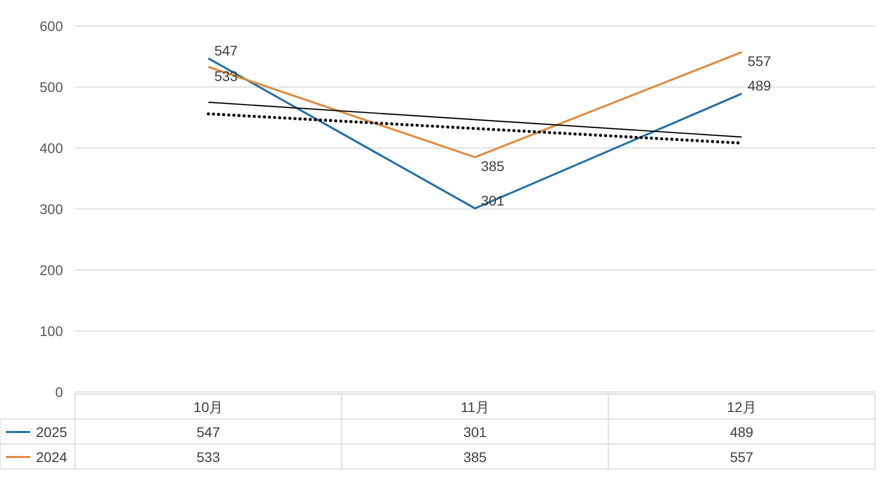  I want to click on data-label: 547, so click(208, 432).